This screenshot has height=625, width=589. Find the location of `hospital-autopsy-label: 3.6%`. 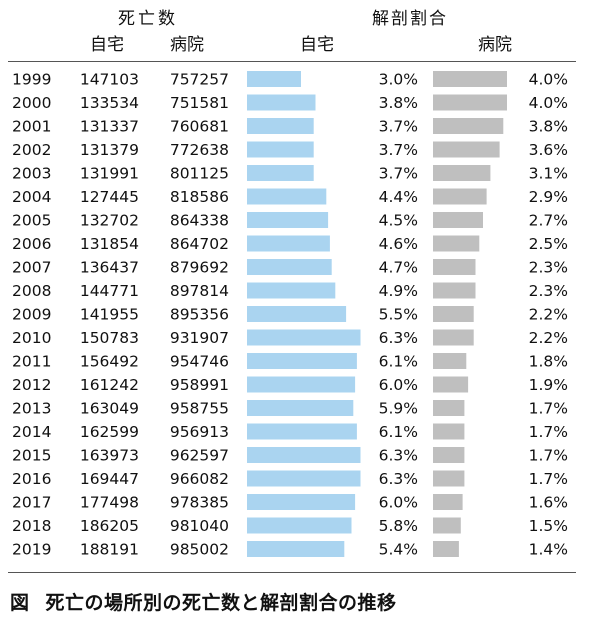

hospital-autopsy-label: 3.6% is located at coordinates (548, 150).